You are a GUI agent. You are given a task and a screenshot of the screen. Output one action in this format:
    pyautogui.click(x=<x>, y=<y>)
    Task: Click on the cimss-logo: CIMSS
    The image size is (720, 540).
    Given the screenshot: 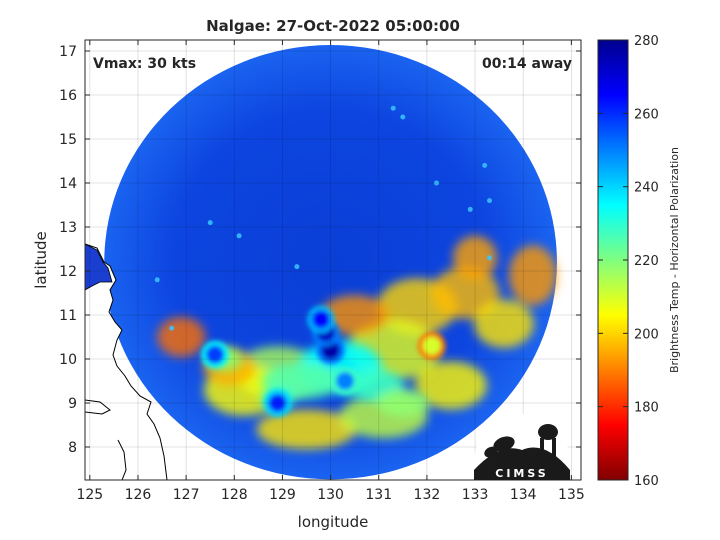 What is the action you would take?
    pyautogui.click(x=522, y=447)
    